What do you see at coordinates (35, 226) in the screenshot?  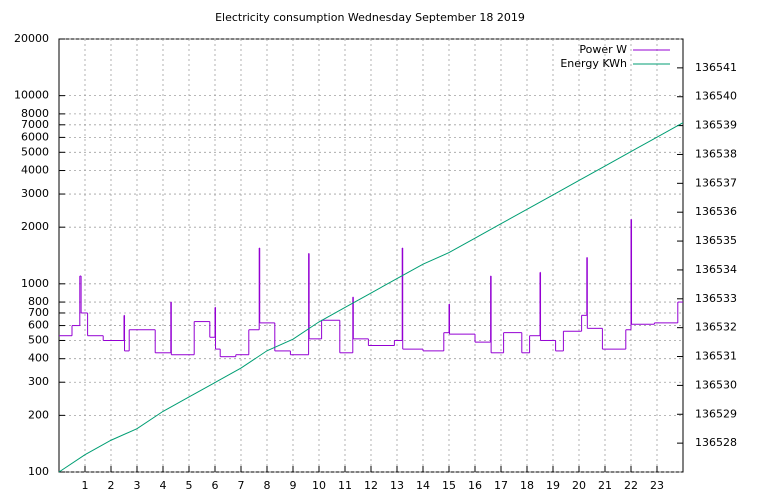 I see `y-tick-label: 2000` at bounding box center [35, 226].